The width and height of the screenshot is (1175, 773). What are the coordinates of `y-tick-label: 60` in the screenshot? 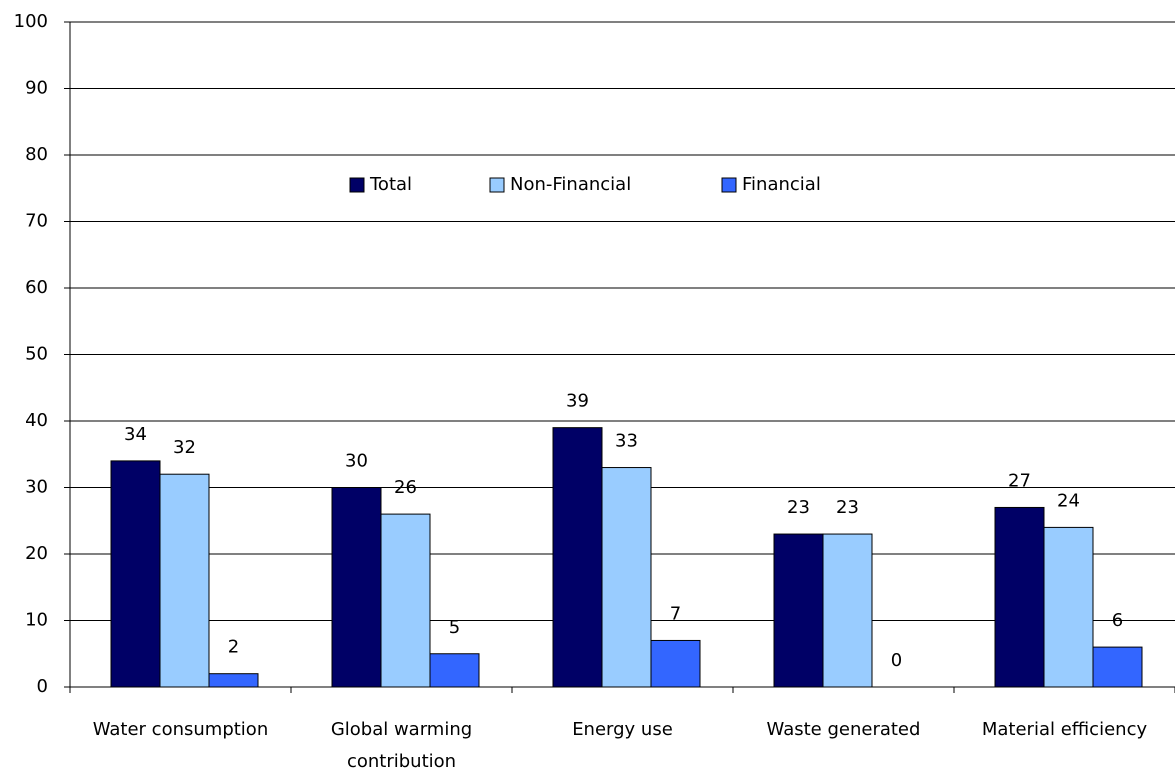 It's located at (36, 287).